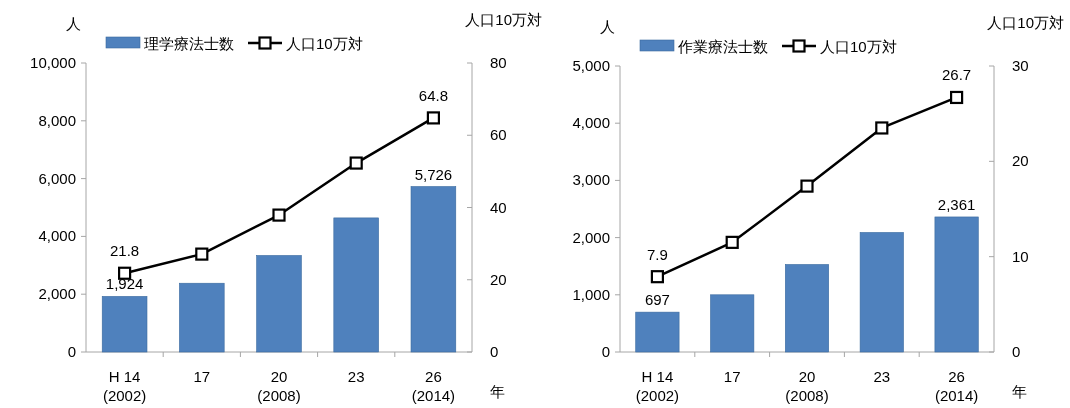 This screenshot has height=408, width=1070. Describe the element at coordinates (124, 284) in the screenshot. I see `data-label: 1,924` at that location.